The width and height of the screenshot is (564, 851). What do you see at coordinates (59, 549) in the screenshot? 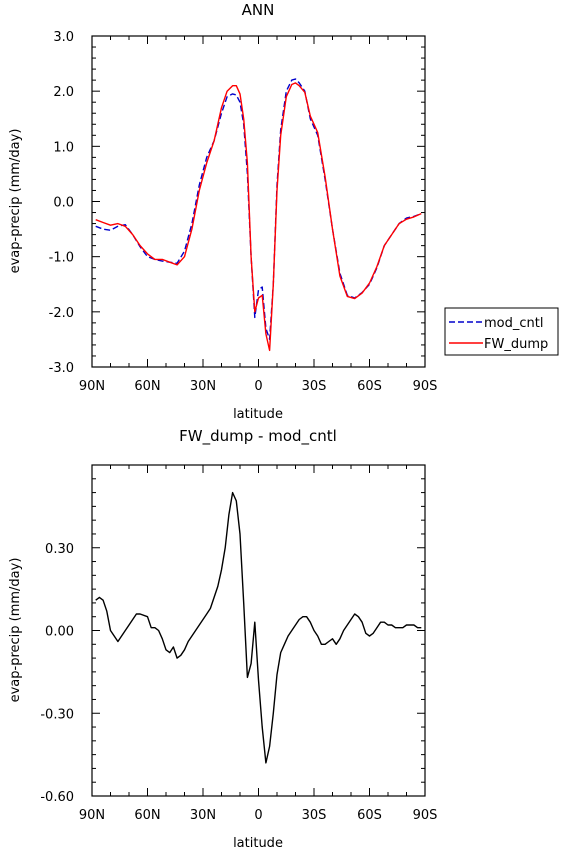
I see `y-tick-label: 0.30` at bounding box center [59, 549].